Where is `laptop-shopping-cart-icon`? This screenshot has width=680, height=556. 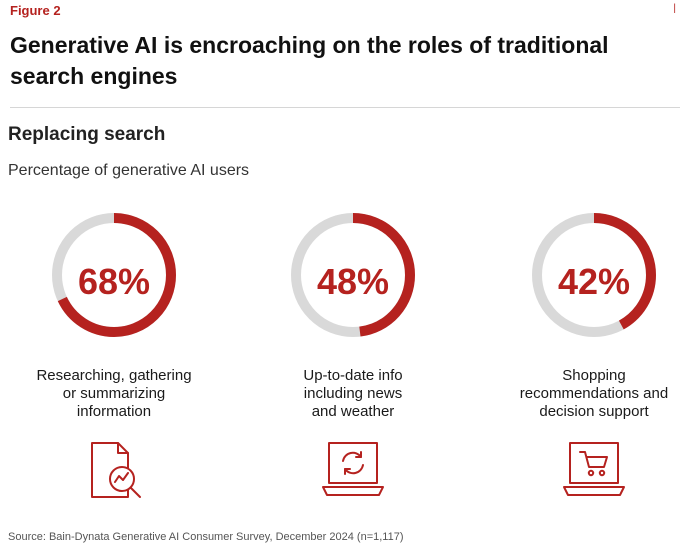 laptop-shopping-cart-icon is located at coordinates (594, 469).